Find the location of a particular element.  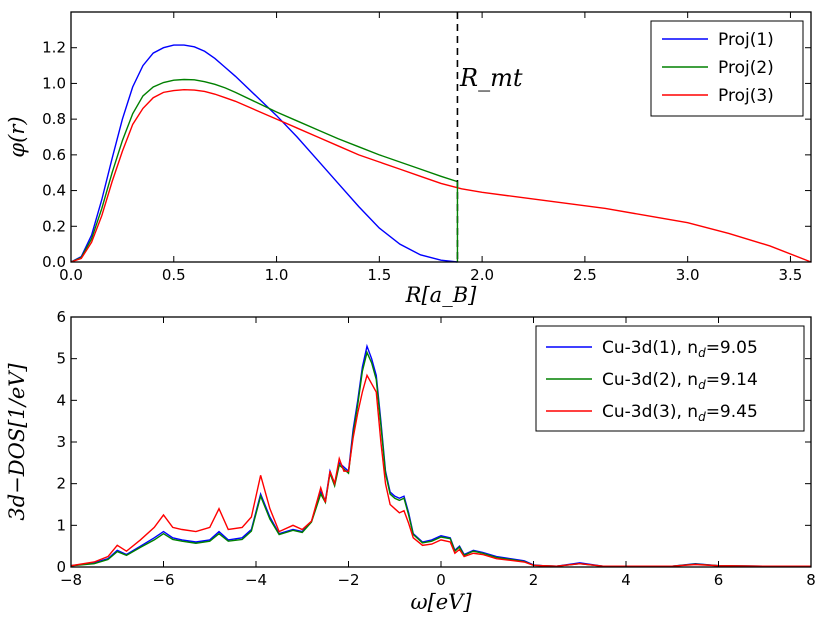

top-legend-label-2: Proj(2) is located at coordinates (746, 68).